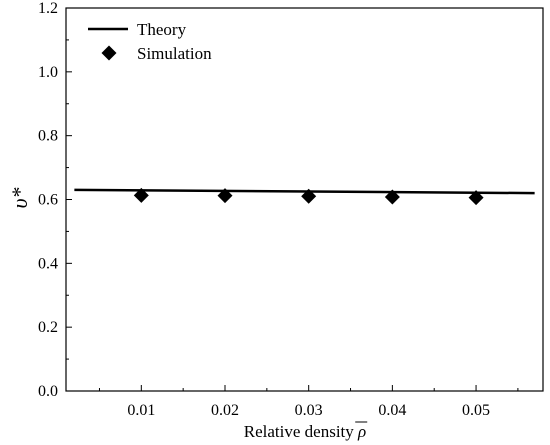 The image size is (550, 445). I want to click on theory-line, so click(304, 191).